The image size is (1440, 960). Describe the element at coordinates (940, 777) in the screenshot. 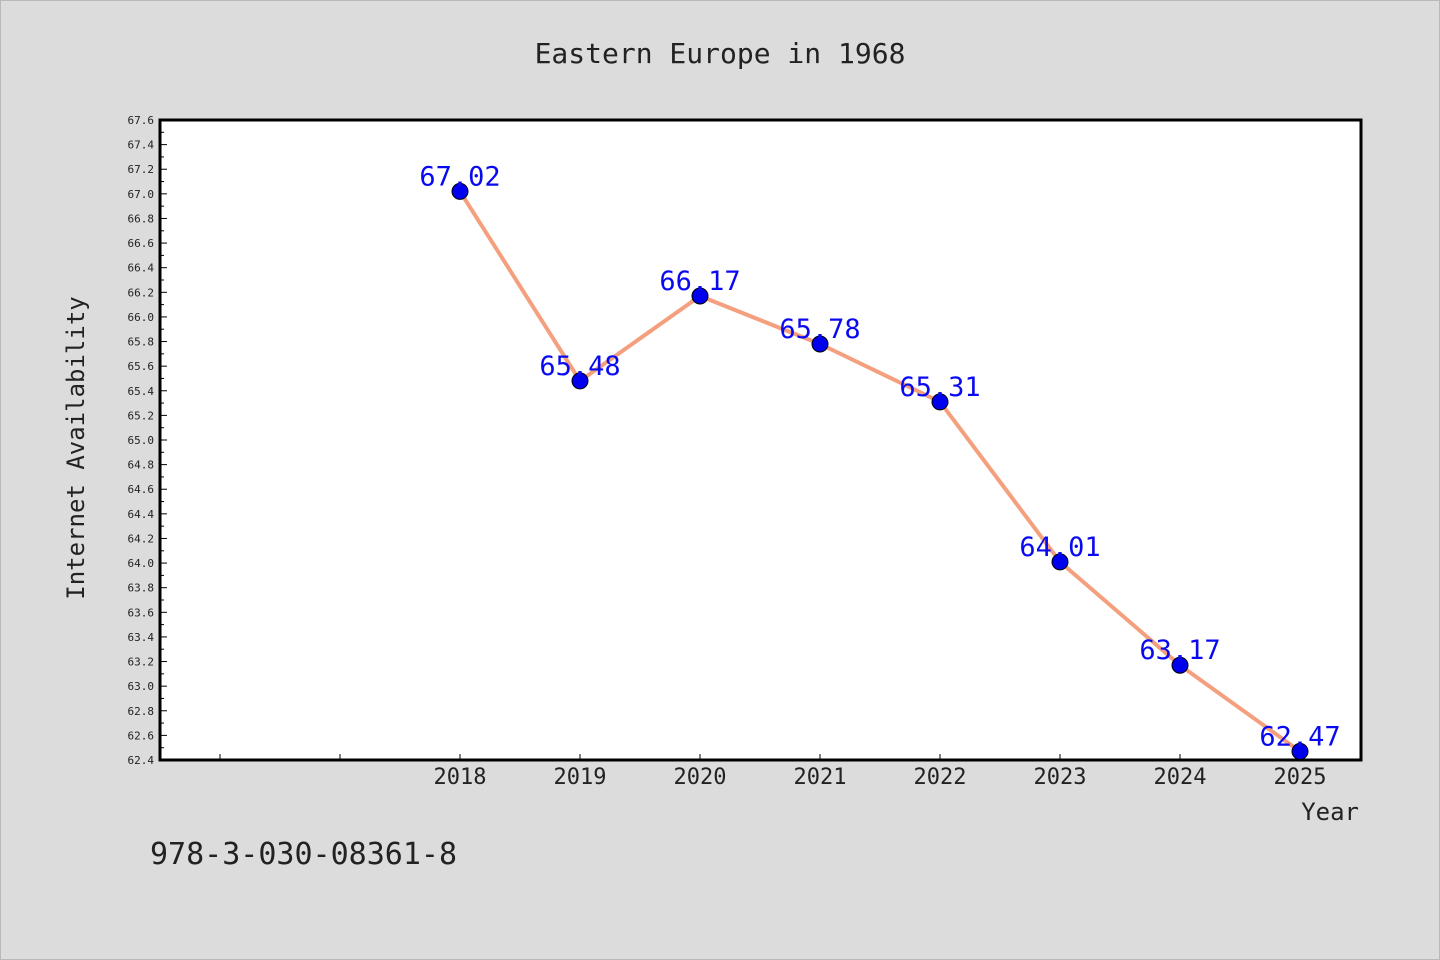

I see `x-tick-label: 2022` at that location.